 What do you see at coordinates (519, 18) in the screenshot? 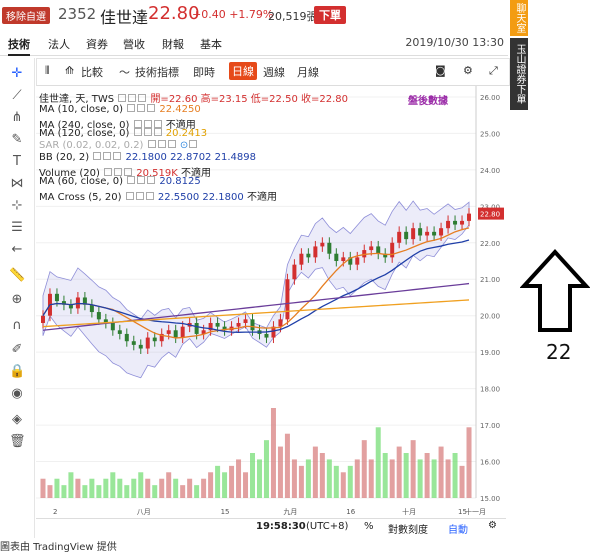
I see `chatroom-tab: 聊天室` at bounding box center [519, 18].